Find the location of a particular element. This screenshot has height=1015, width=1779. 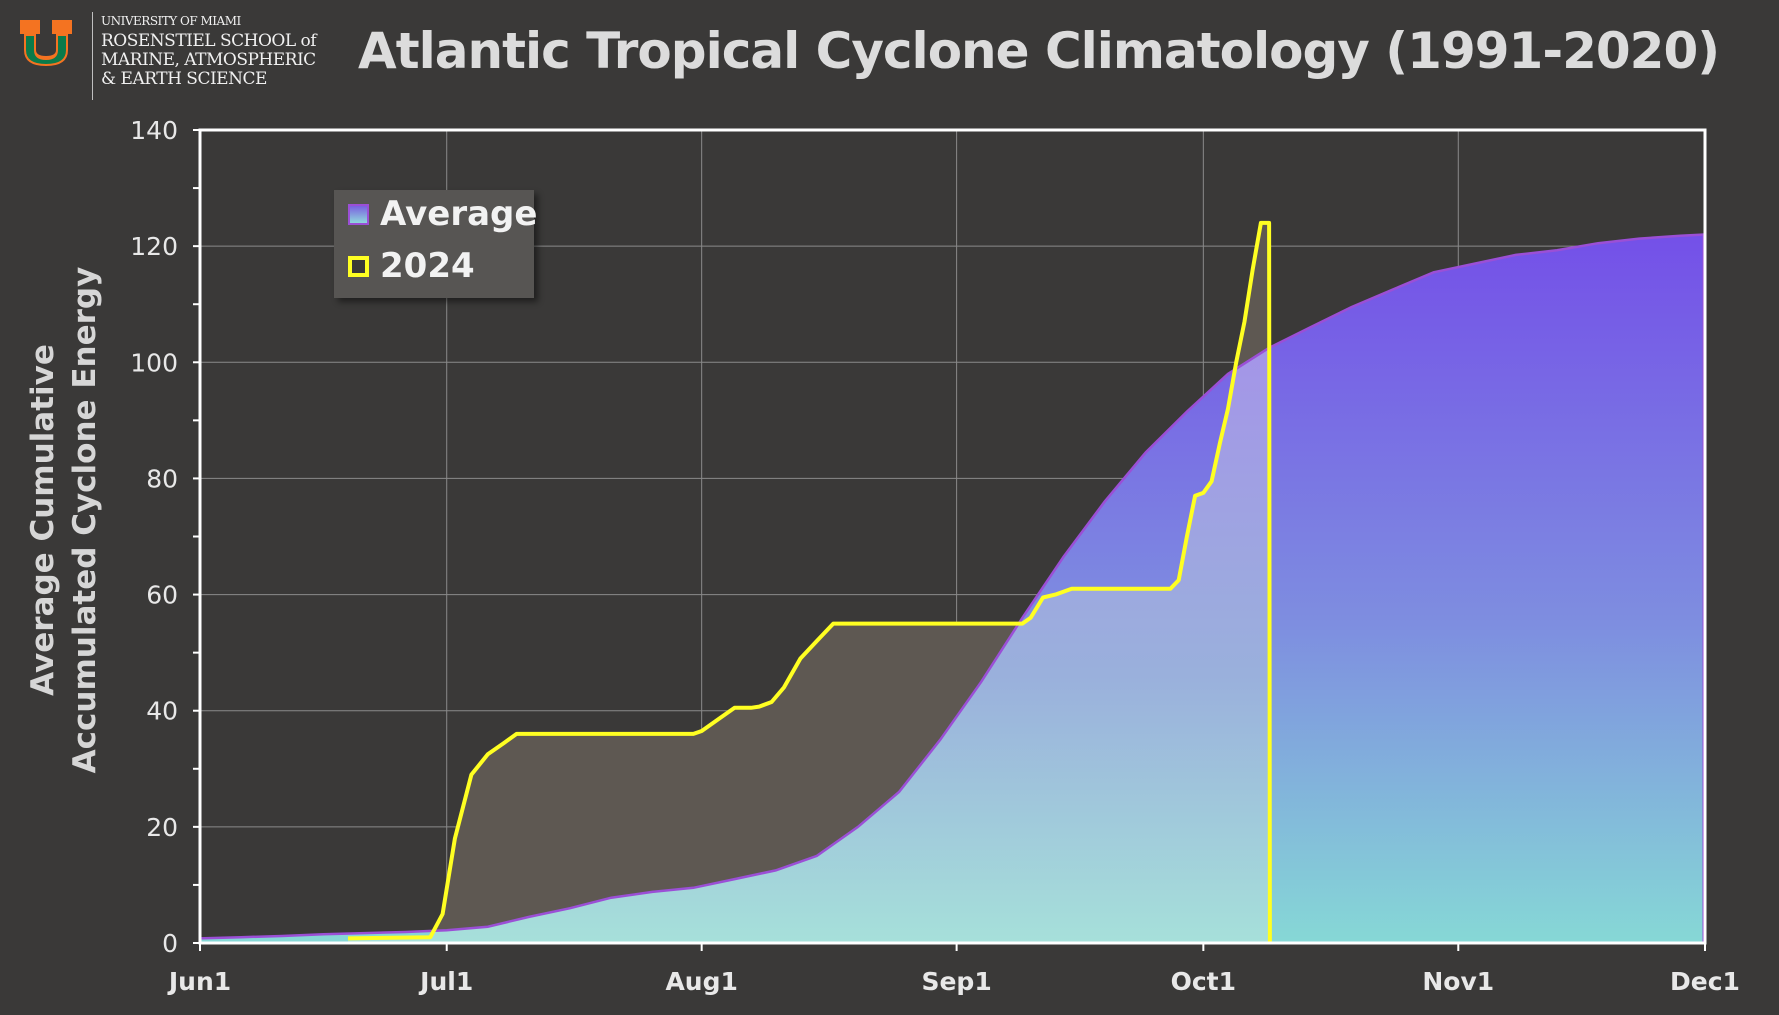

y-tick-label: 60 is located at coordinates (162, 595).